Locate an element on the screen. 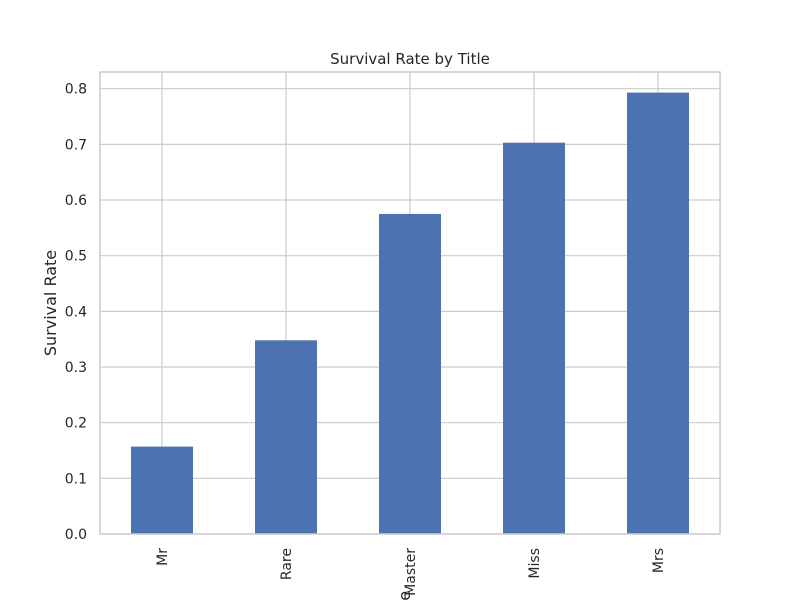 This screenshot has height=600, width=800. y-tick-label: 0.0 is located at coordinates (76, 535).